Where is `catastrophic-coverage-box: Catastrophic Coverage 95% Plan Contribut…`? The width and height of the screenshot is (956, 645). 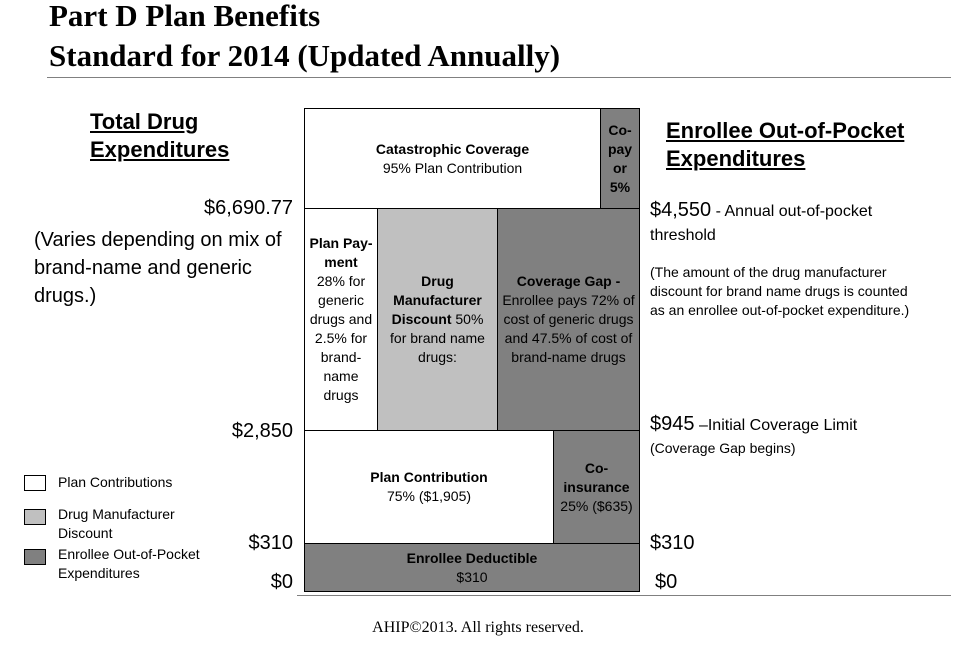
catastrophic-coverage-box: Catastrophic Coverage 95% Plan Contribut… is located at coordinates (452, 158).